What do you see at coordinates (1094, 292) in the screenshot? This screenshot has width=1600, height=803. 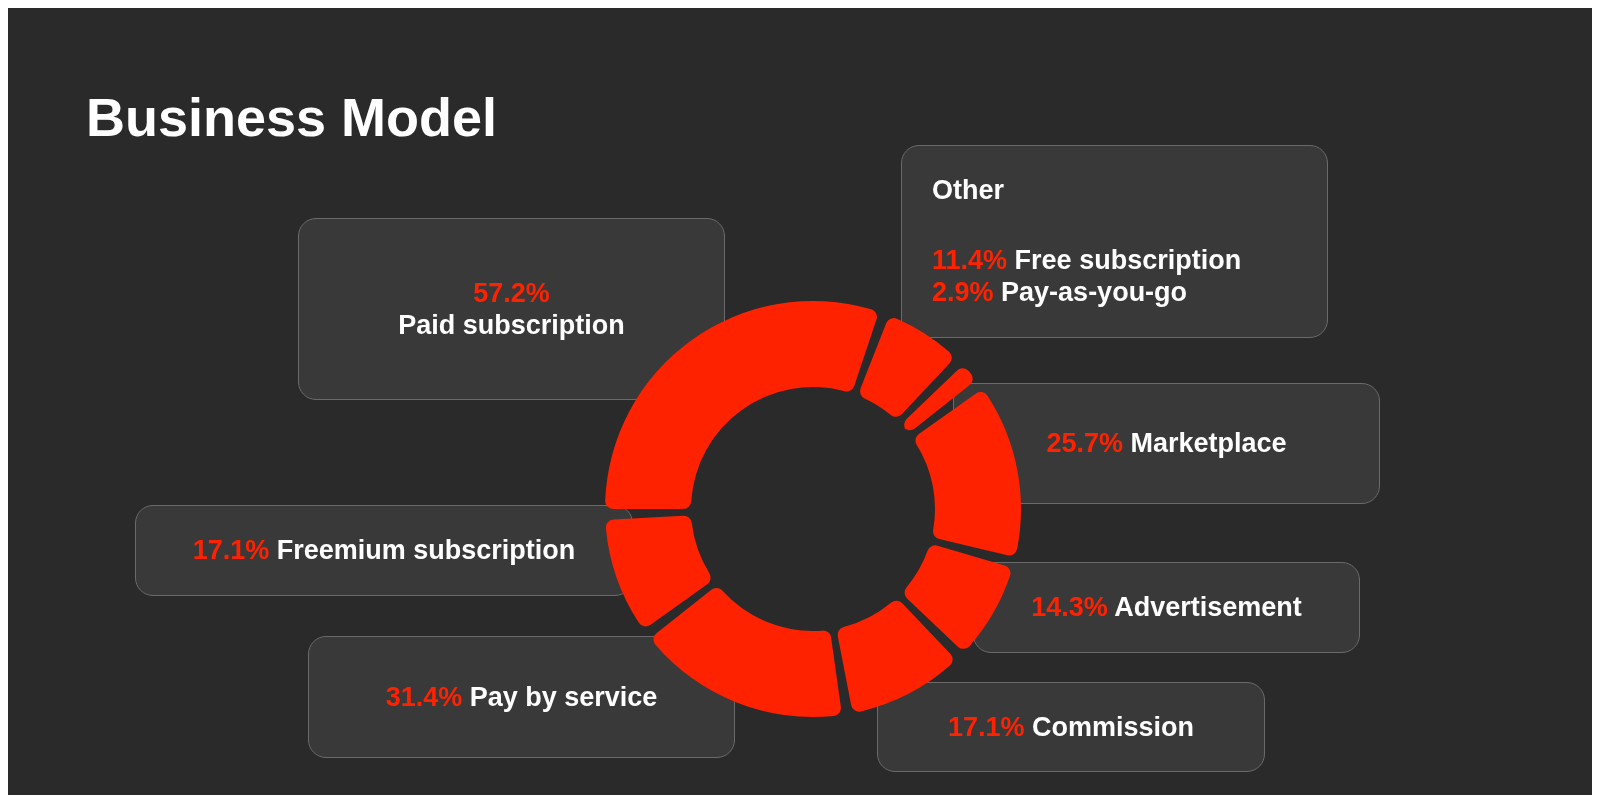 I see `slice-label: Pay-as-you-go` at bounding box center [1094, 292].